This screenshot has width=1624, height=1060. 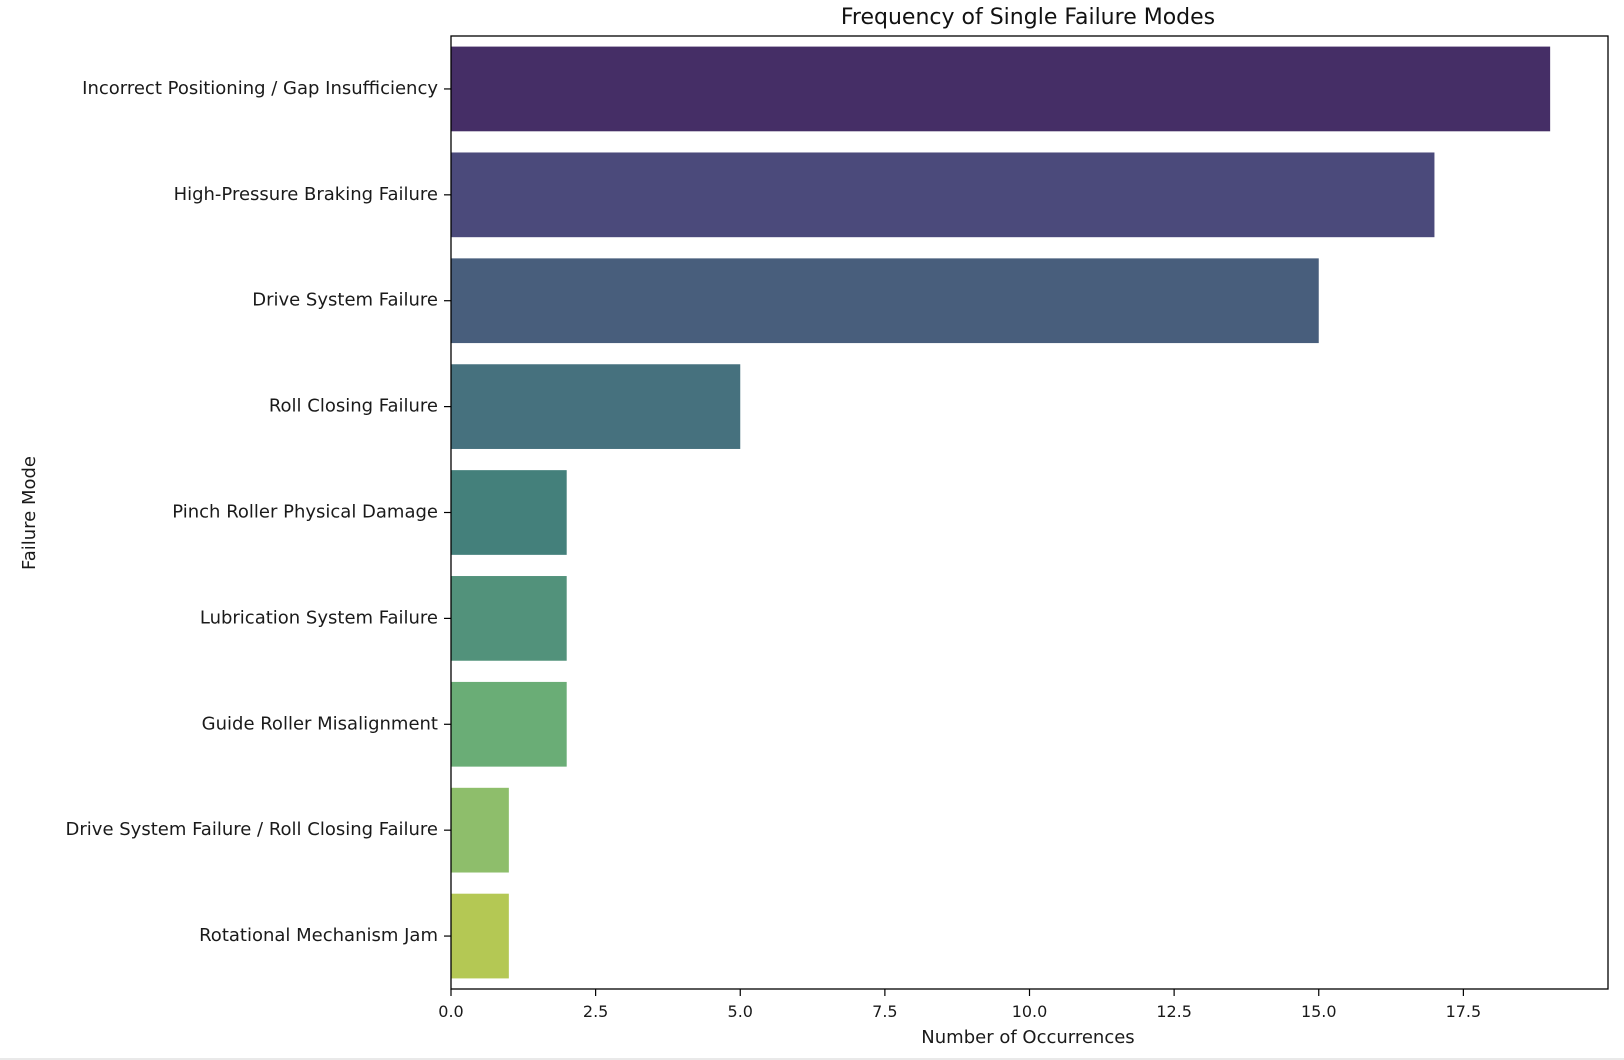 What do you see at coordinates (345, 300) in the screenshot?
I see `y-tick-label: Drive System Failure` at bounding box center [345, 300].